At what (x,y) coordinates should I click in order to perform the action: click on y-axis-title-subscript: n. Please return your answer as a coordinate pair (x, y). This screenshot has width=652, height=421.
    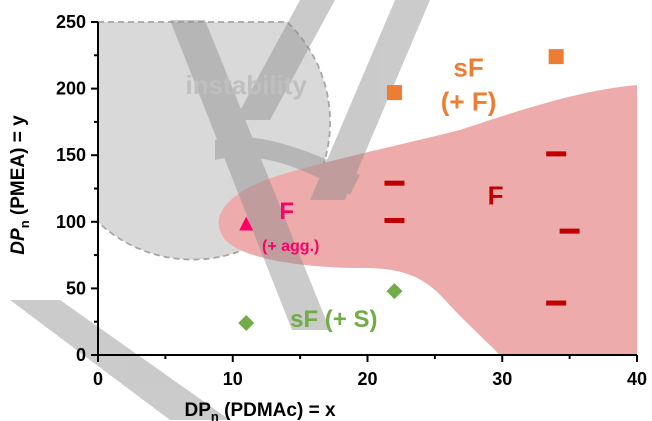
    Looking at the image, I should click on (24, 224).